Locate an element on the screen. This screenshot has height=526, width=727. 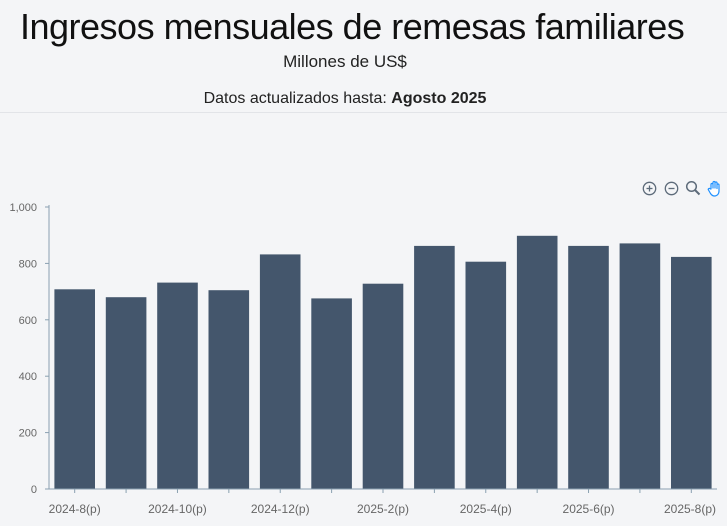
y-tick-label: 1,000 is located at coordinates (23, 208).